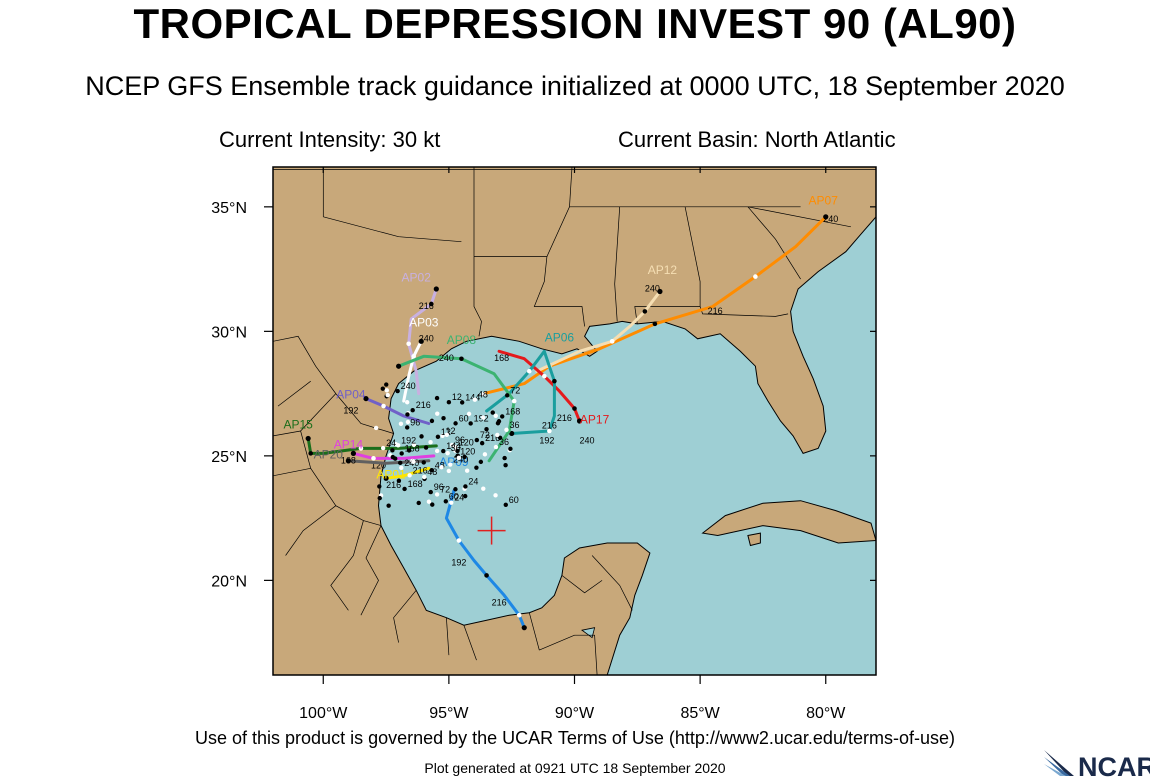 This screenshot has width=1150, height=780. I want to click on track-ap03, so click(412, 371).